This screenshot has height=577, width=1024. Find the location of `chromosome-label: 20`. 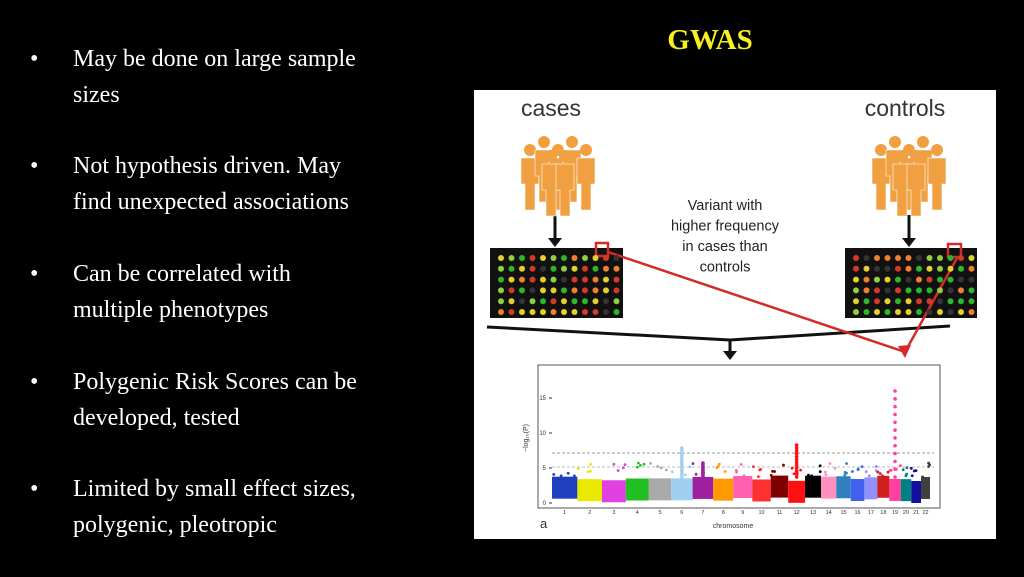

chromosome-label: 20 is located at coordinates (906, 513).